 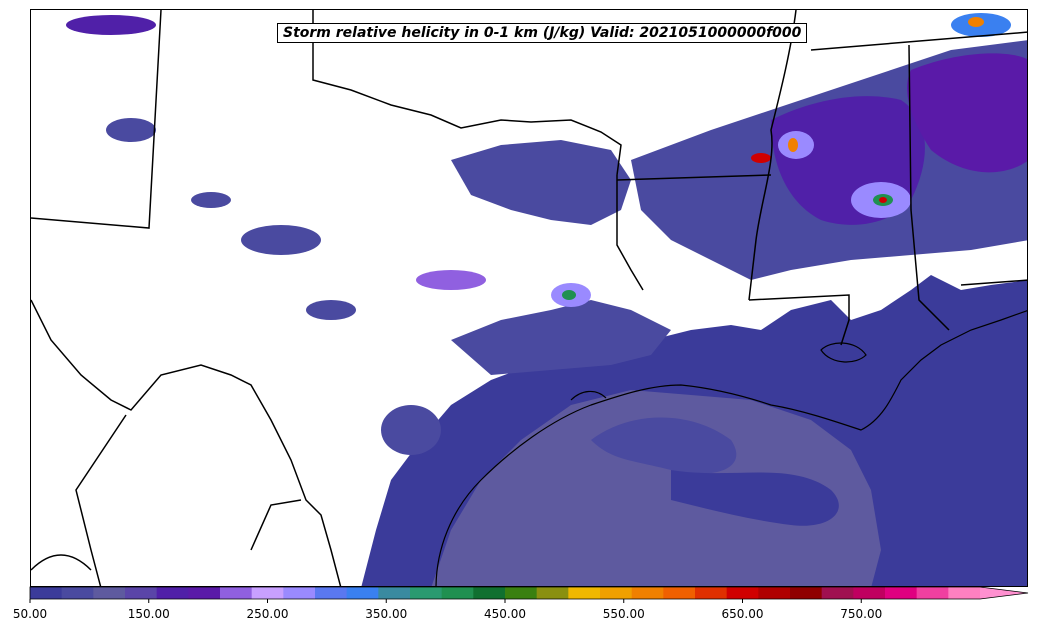 What do you see at coordinates (101, 500) in the screenshot?
I see `mexico-state-border` at bounding box center [101, 500].